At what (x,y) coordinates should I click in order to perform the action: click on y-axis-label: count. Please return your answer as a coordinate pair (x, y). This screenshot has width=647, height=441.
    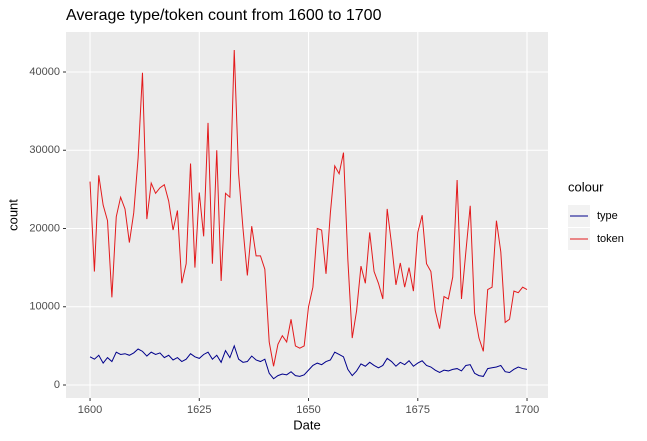
    Looking at the image, I should click on (12, 215).